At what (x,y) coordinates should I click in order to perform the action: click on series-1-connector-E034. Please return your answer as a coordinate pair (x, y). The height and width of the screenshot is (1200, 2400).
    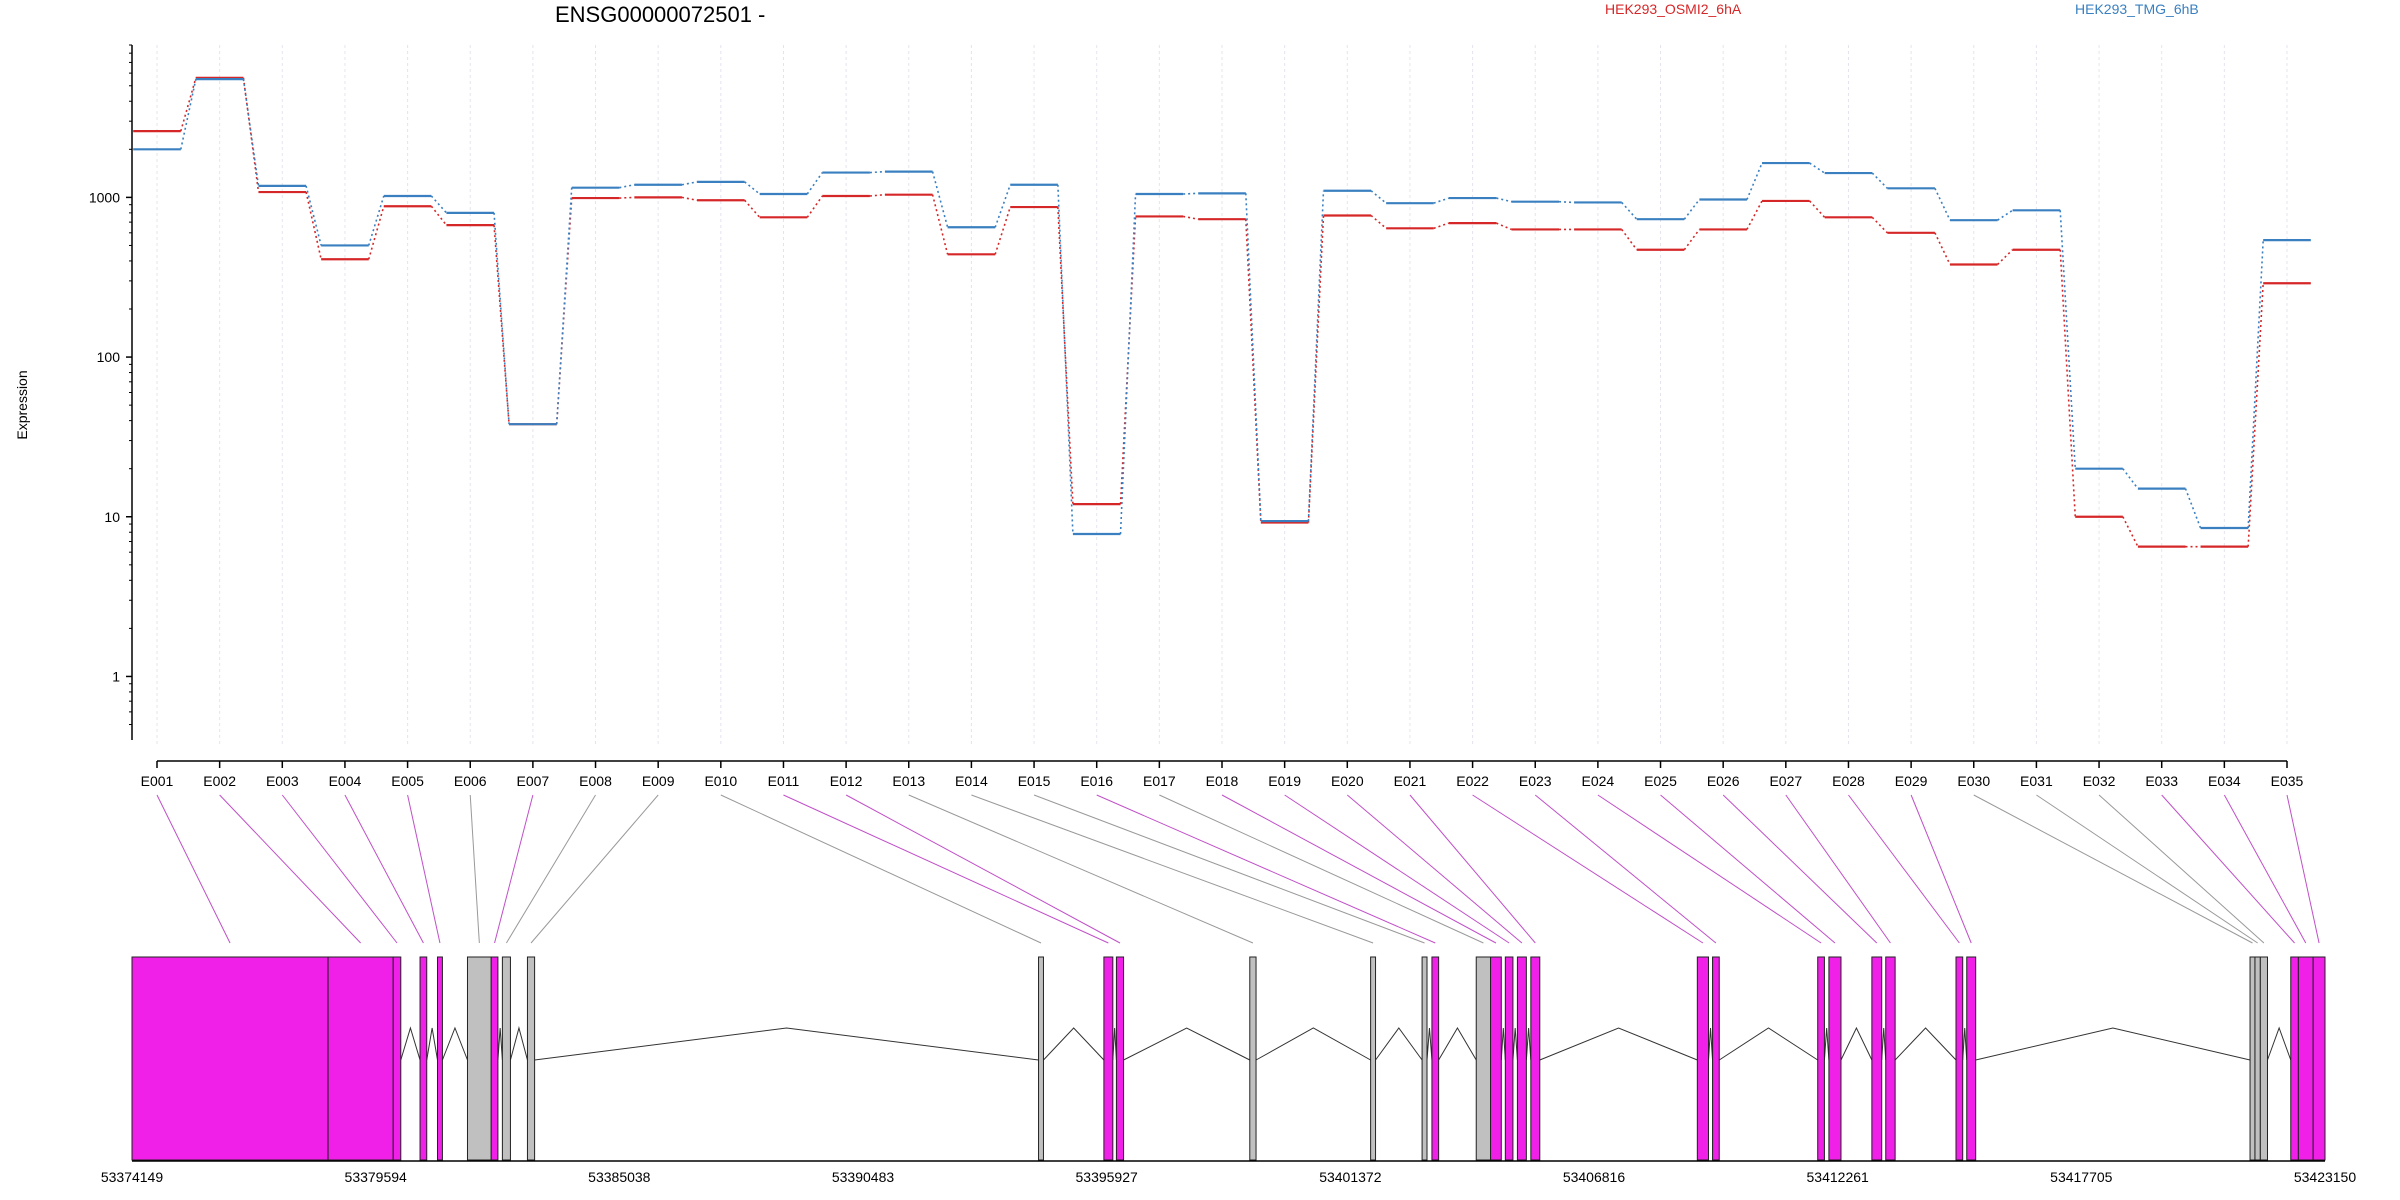
    Looking at the image, I should click on (2255, 384).